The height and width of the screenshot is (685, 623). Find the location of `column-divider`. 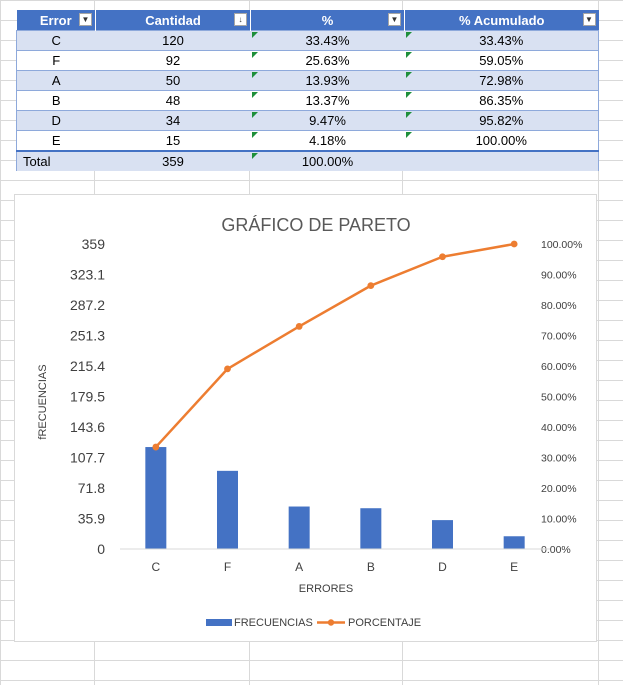

column-divider is located at coordinates (598, 342).